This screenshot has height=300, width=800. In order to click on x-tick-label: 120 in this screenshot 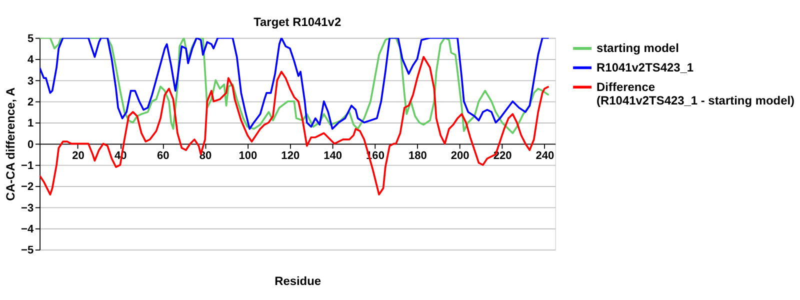, I will do `click(290, 156)`.